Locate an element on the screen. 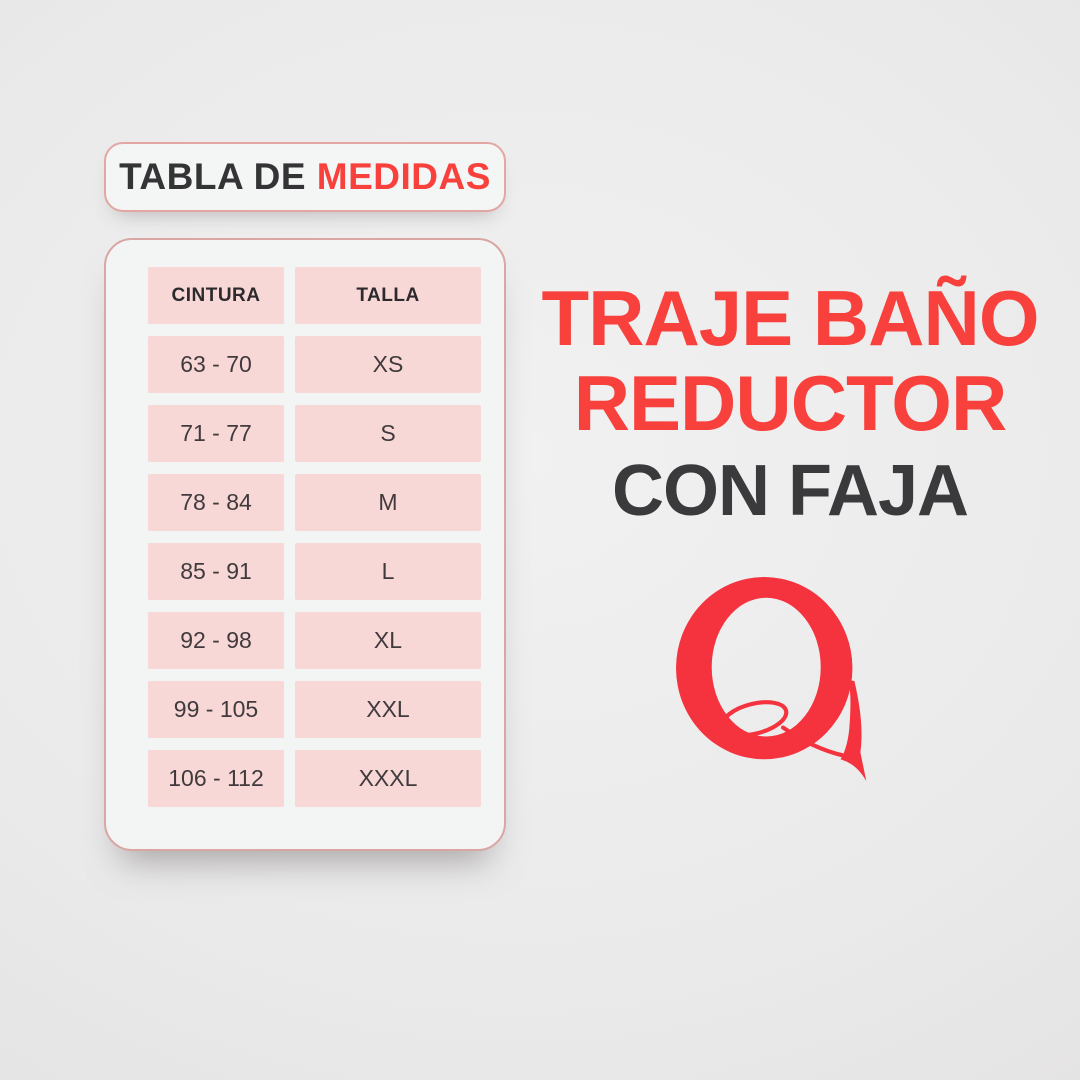 The width and height of the screenshot is (1080, 1080). cintura-cell: 106 - 112 is located at coordinates (216, 778).